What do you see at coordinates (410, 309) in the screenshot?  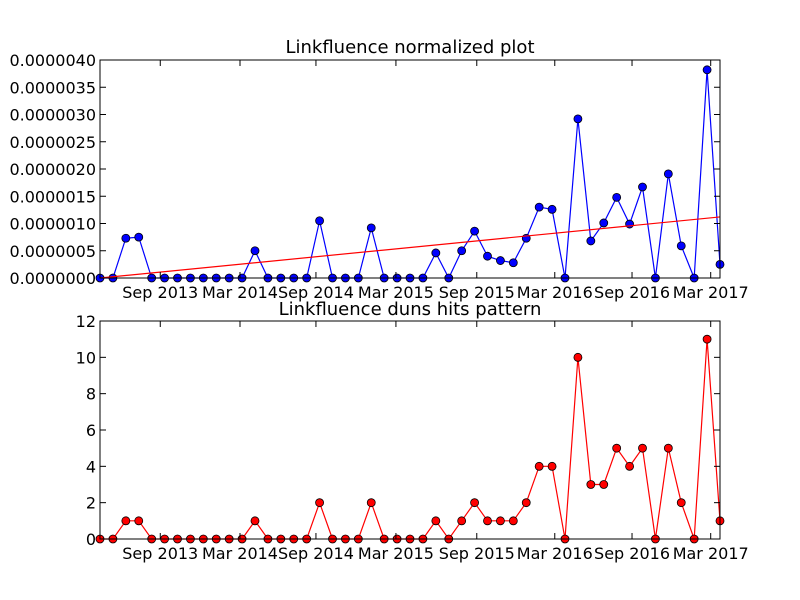 I see `chart-title: Linkfluence duns hits pattern` at bounding box center [410, 309].